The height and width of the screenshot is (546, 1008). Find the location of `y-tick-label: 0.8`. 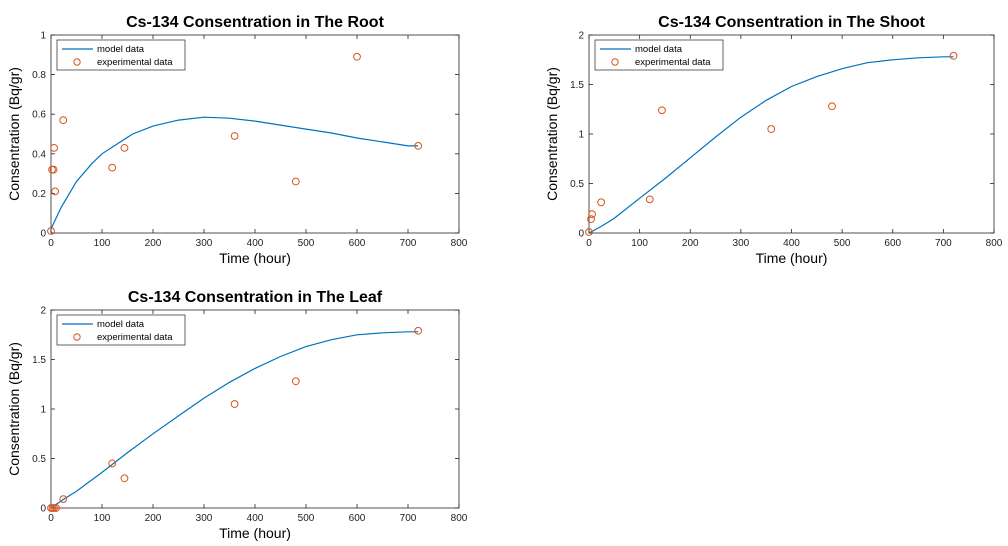

y-tick-label: 0.8 is located at coordinates (39, 75).